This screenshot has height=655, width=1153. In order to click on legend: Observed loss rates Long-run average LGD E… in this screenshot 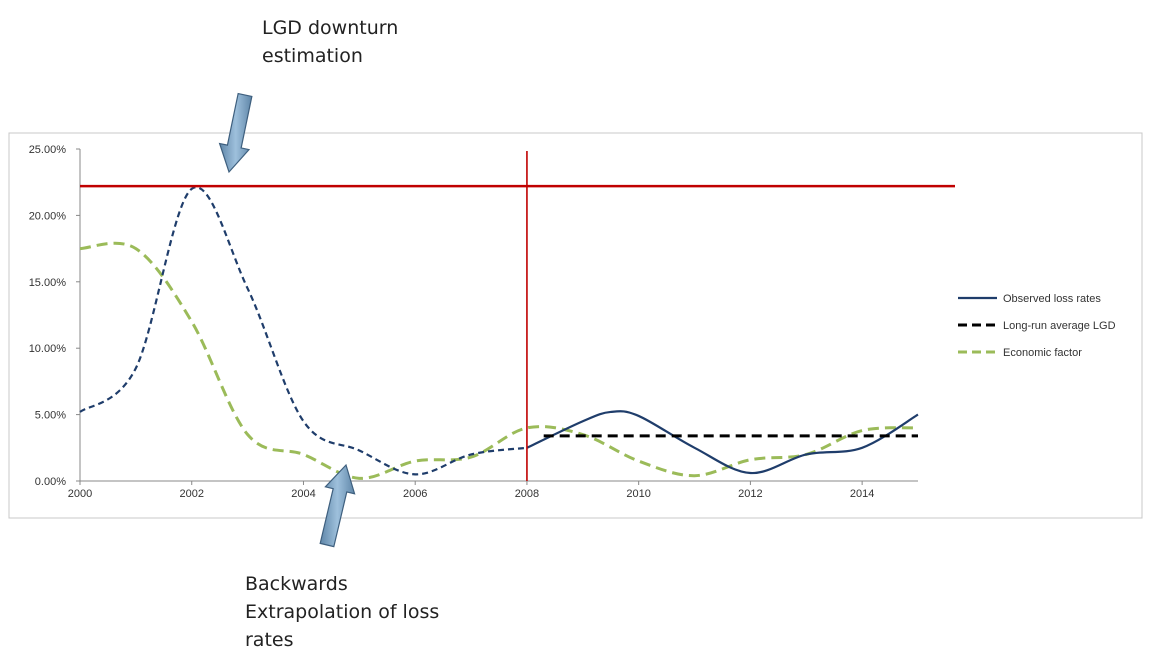, I will do `click(1037, 326)`.